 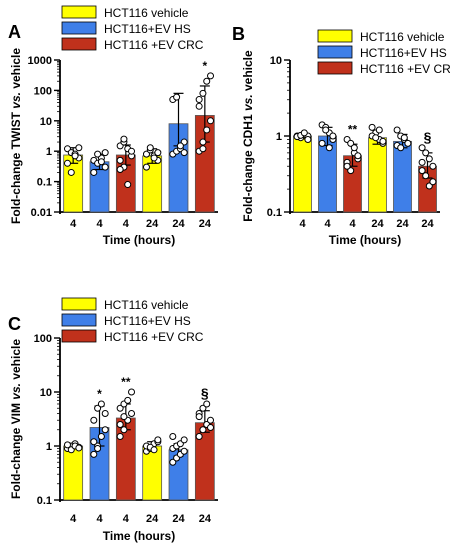 I want to click on panel-letter: B, so click(x=238, y=34).